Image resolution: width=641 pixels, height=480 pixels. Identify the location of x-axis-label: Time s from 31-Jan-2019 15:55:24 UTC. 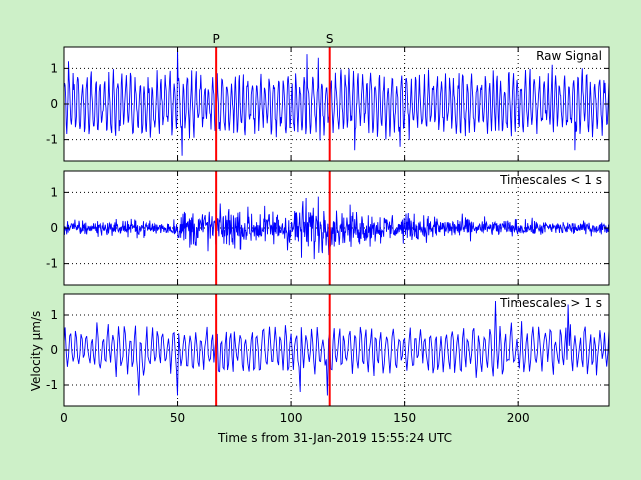
(334, 438).